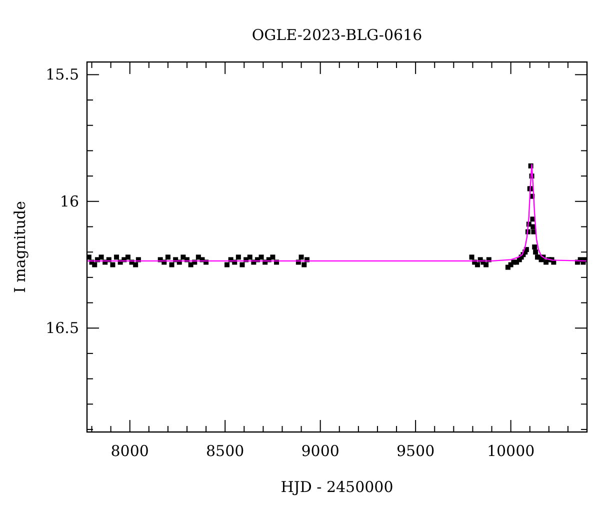 The image size is (600, 512). I want to click on x-tick-label: 8000, so click(129, 451).